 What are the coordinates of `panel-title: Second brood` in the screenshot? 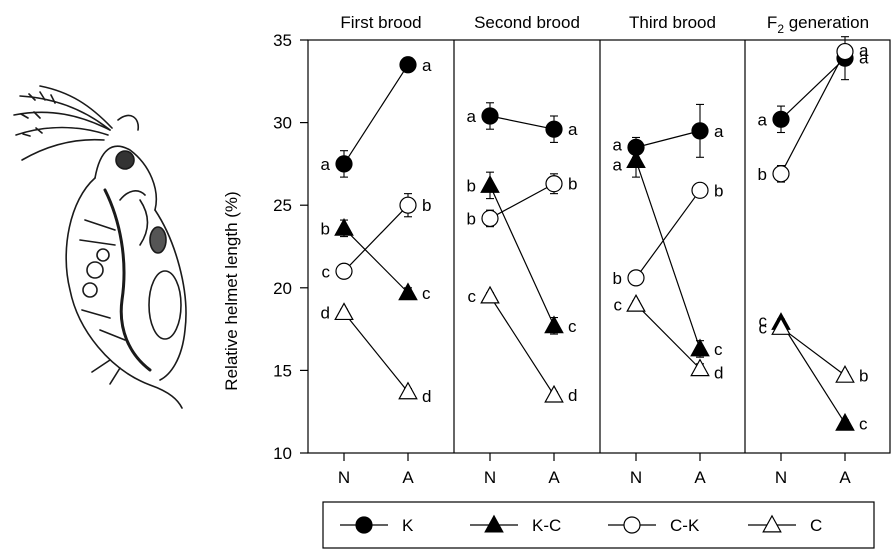 It's located at (527, 22).